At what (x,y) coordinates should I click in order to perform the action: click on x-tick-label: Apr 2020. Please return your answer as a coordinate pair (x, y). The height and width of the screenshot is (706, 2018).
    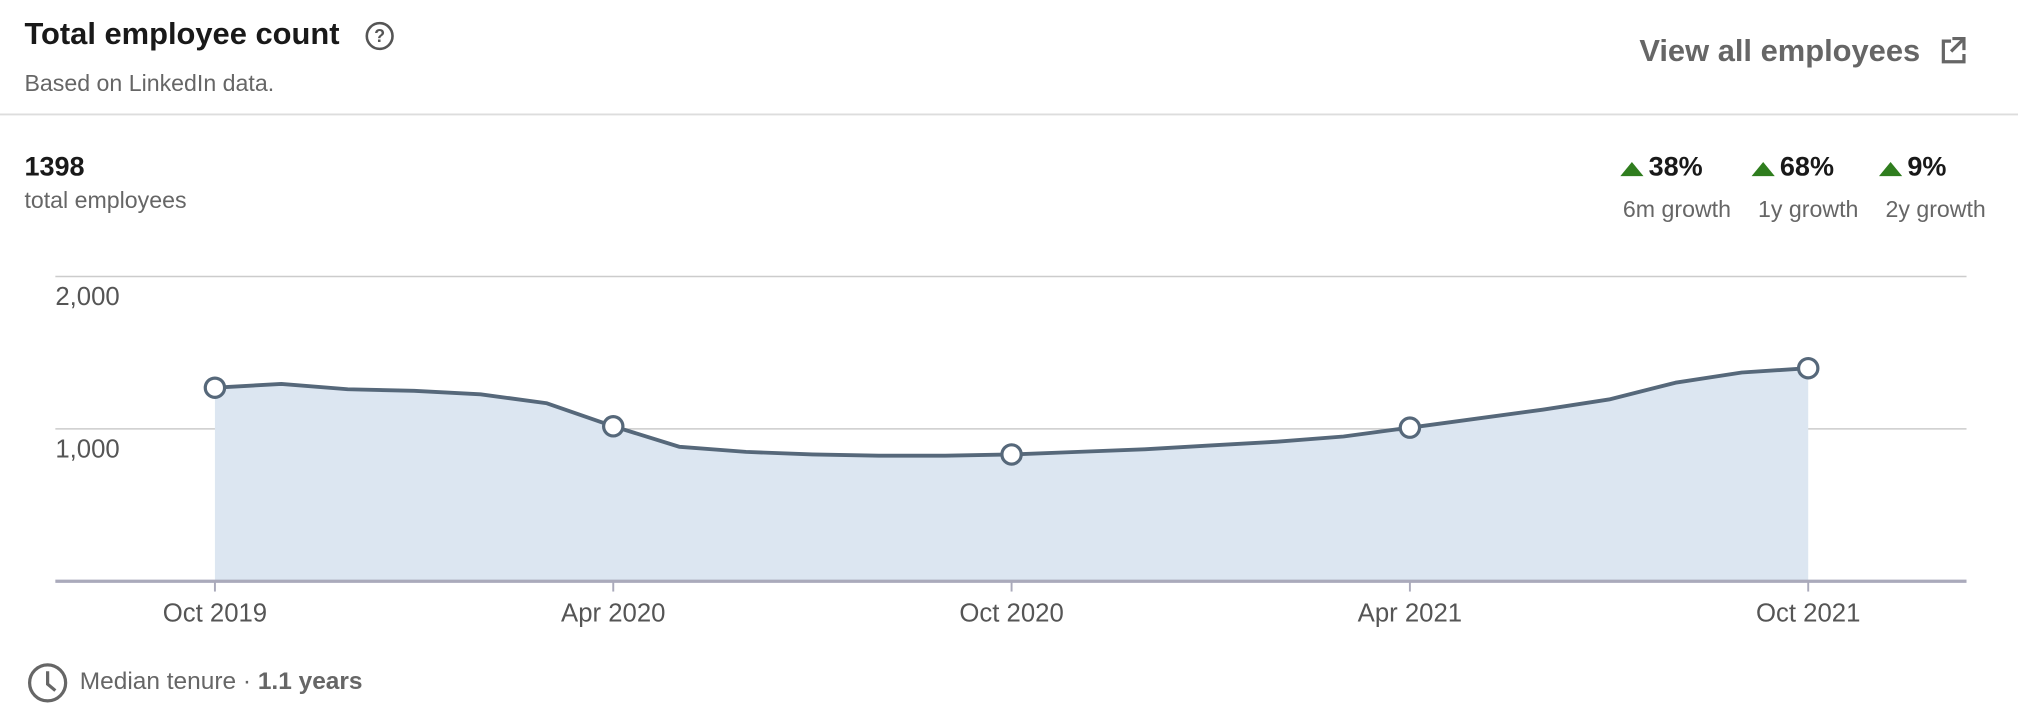
    Looking at the image, I should click on (613, 613).